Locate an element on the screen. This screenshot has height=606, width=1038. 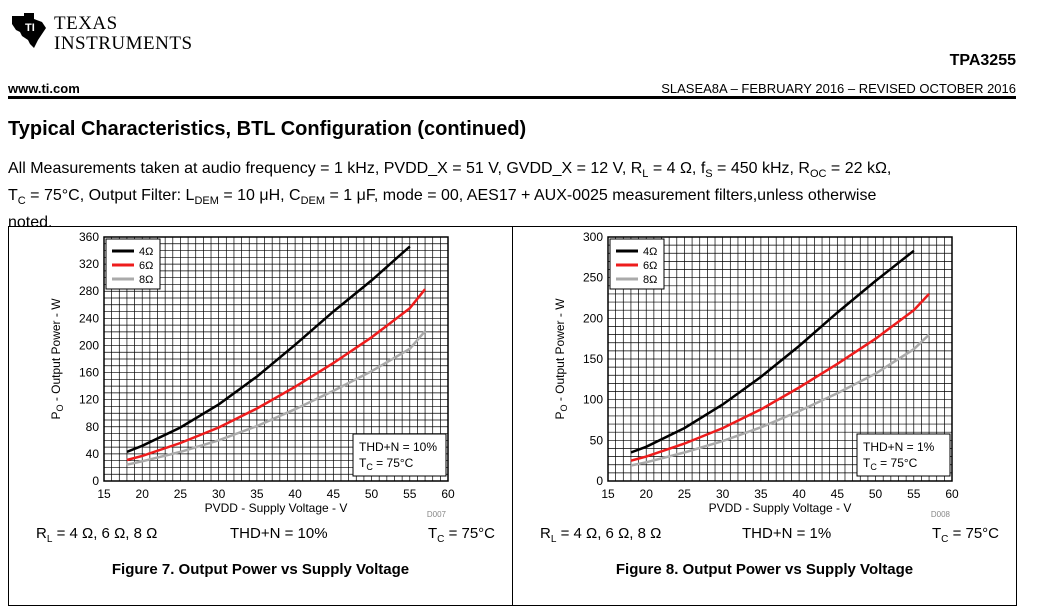
logo-line2: INSTRUMENTS is located at coordinates (123, 43).